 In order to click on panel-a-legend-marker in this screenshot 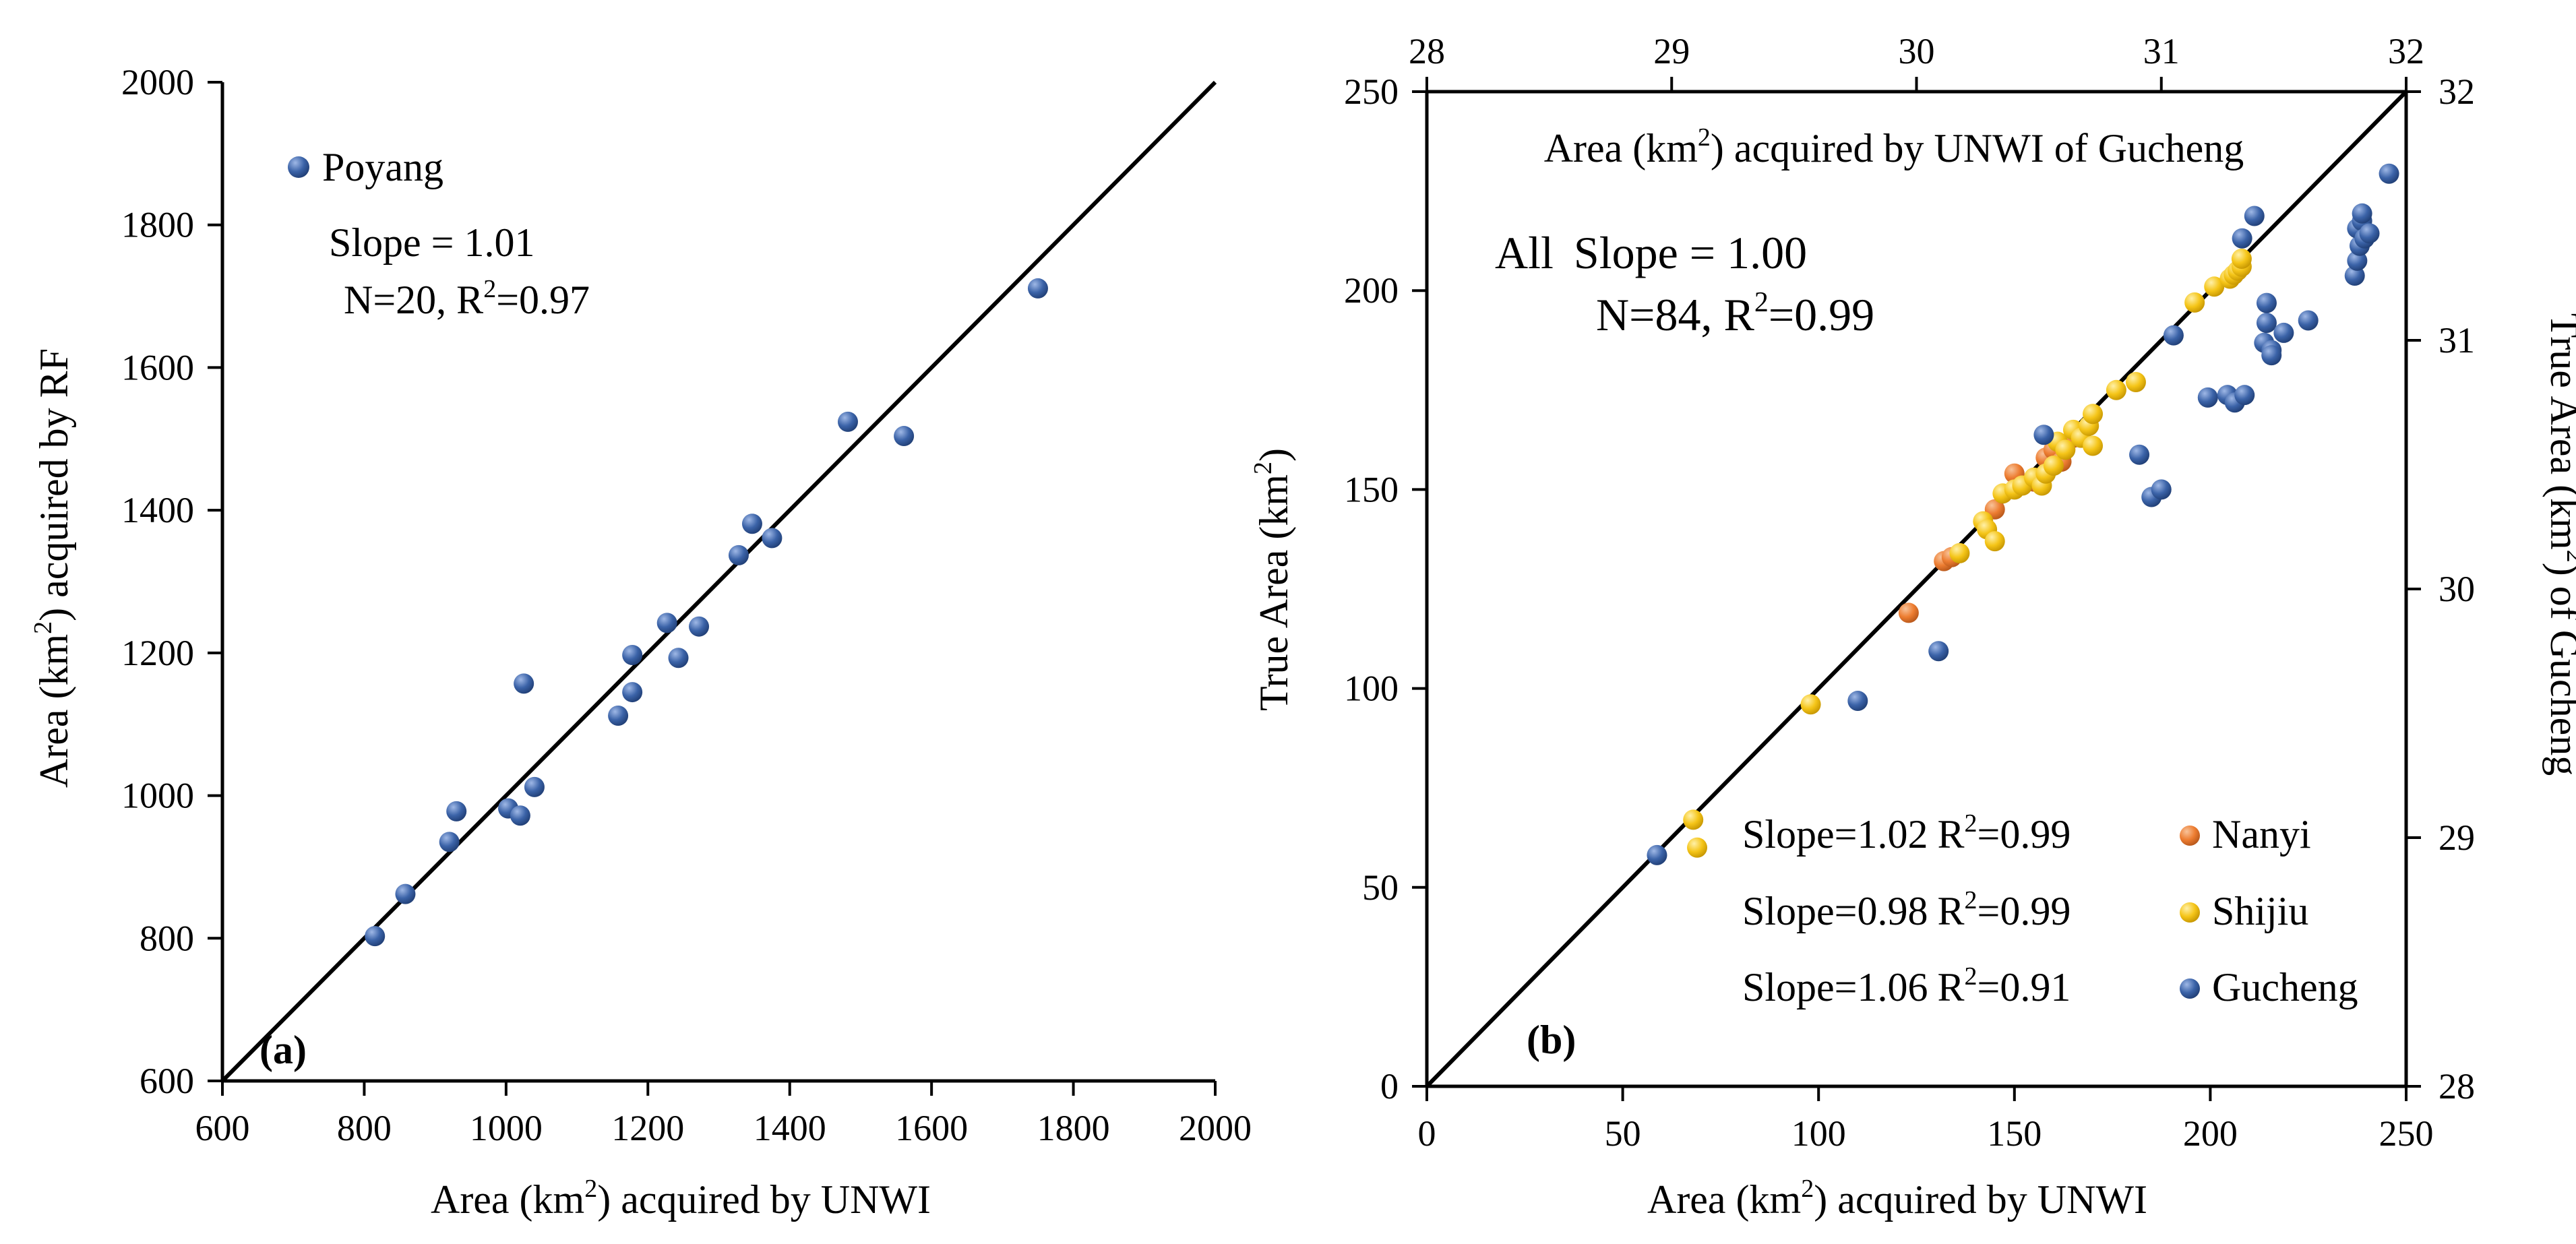, I will do `click(299, 167)`.